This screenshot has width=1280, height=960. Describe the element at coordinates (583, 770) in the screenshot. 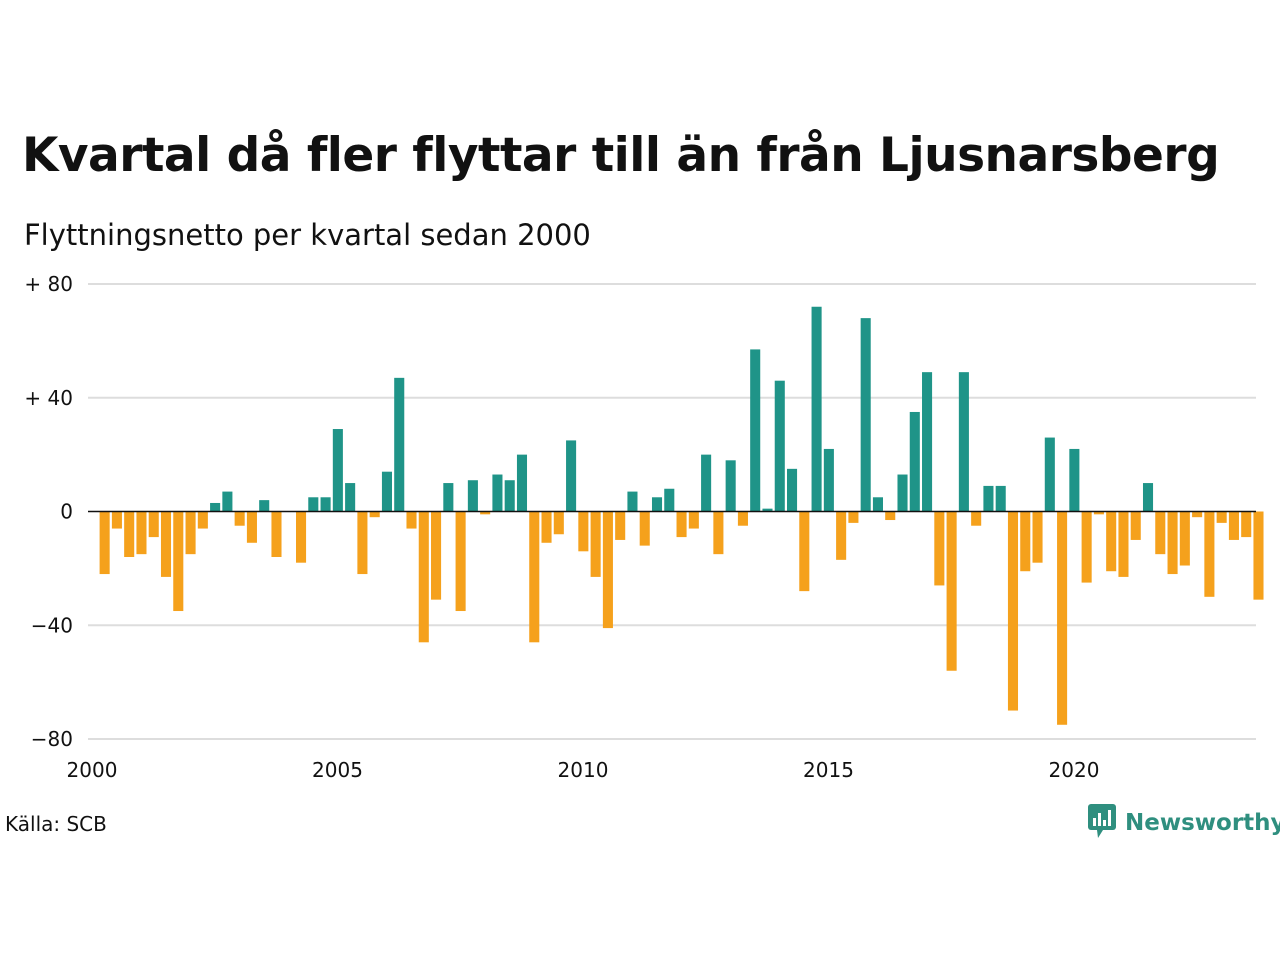

I see `x-axis-ticks: 2000 2005 2010 2015 2020` at that location.